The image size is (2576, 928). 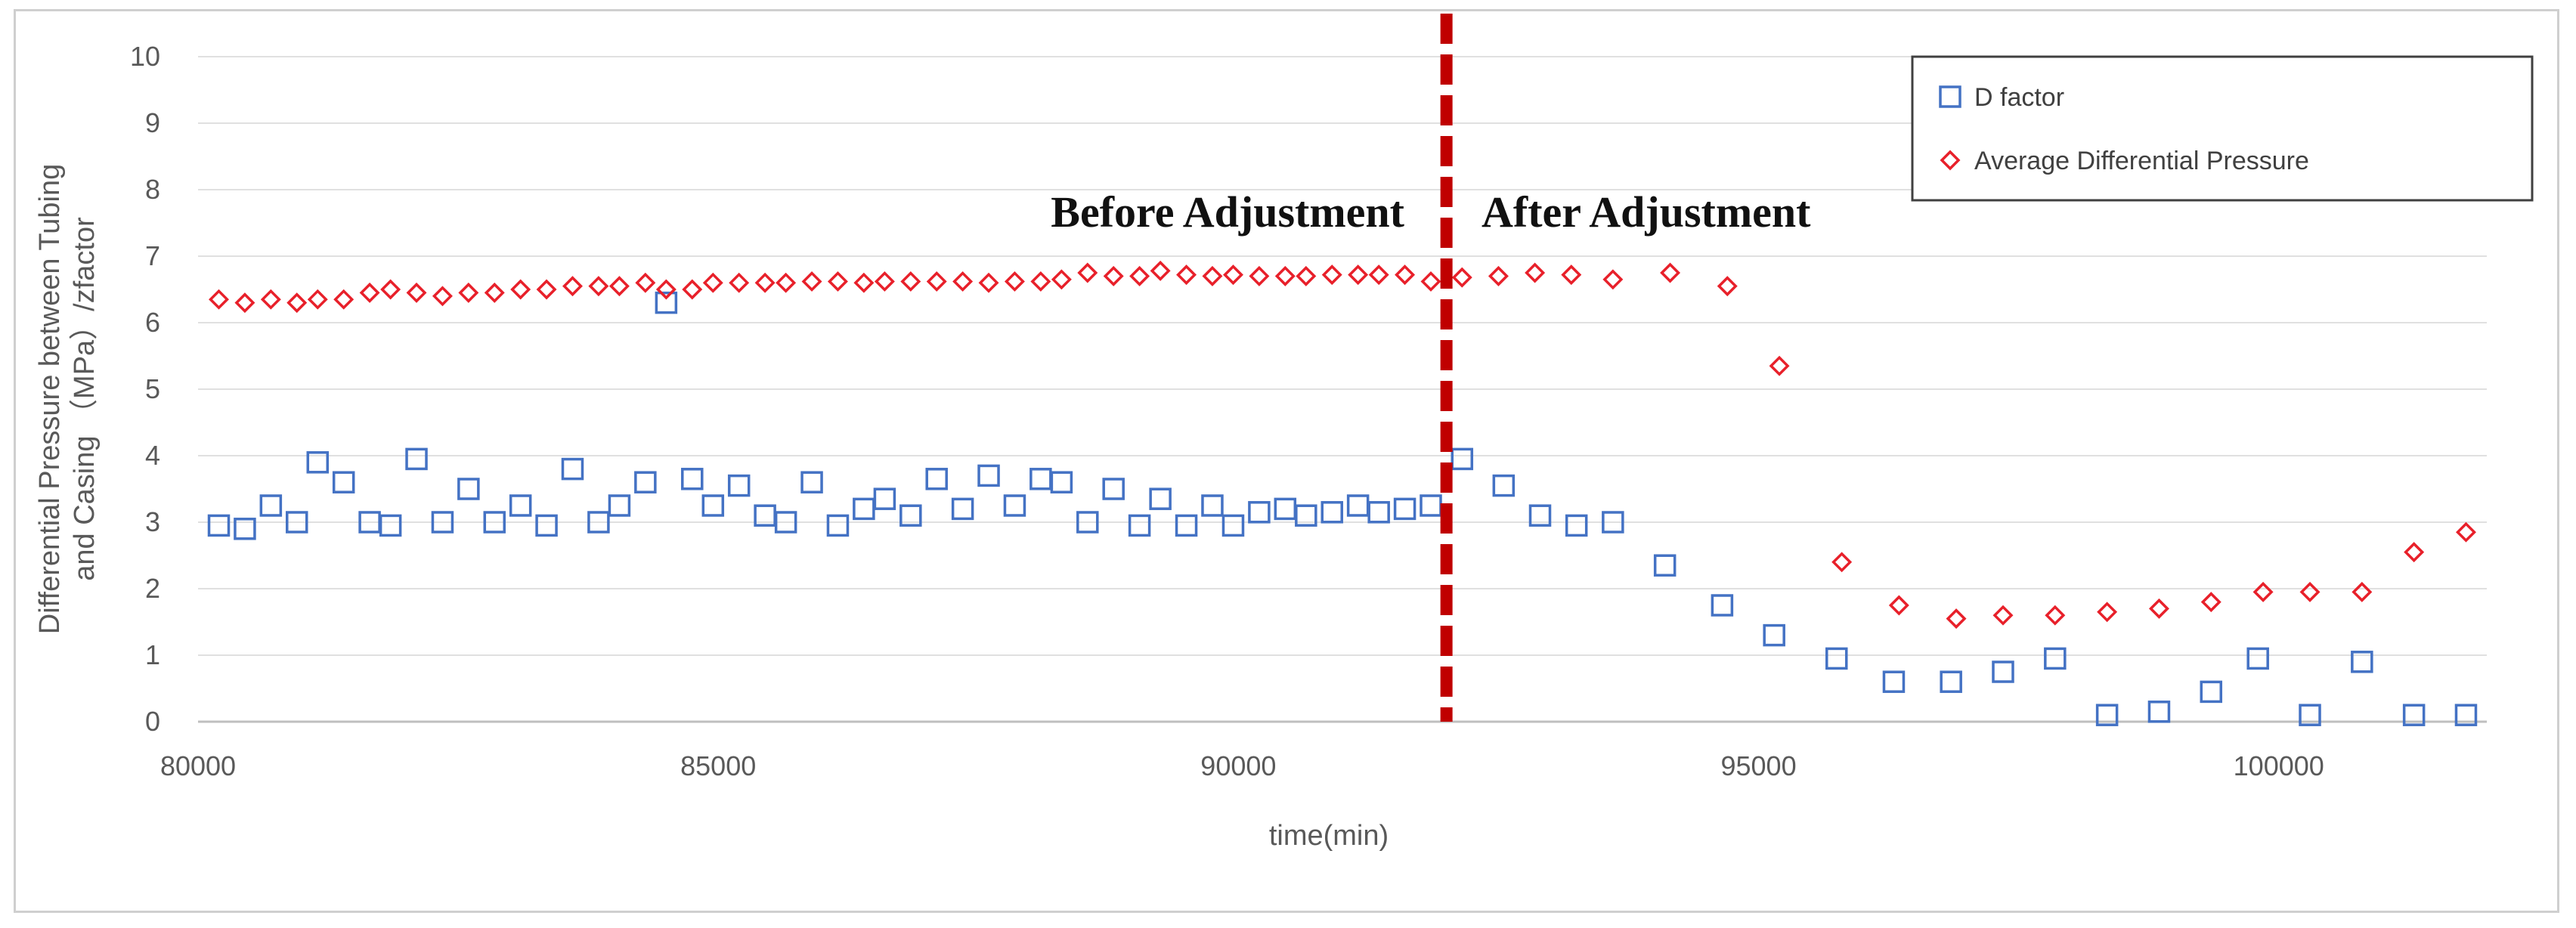 I want to click on legend-box, so click(x=2222, y=128).